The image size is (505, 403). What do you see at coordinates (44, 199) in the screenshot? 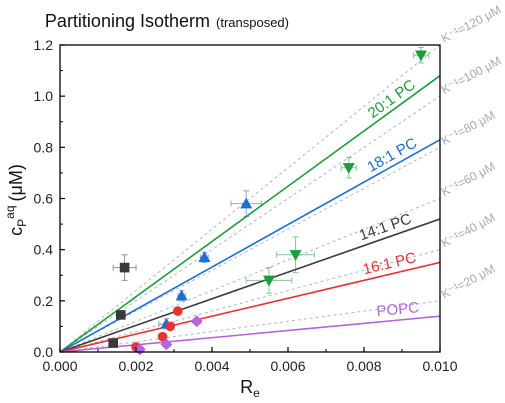
I see `y-tick-label-4: 0.6` at bounding box center [44, 199].